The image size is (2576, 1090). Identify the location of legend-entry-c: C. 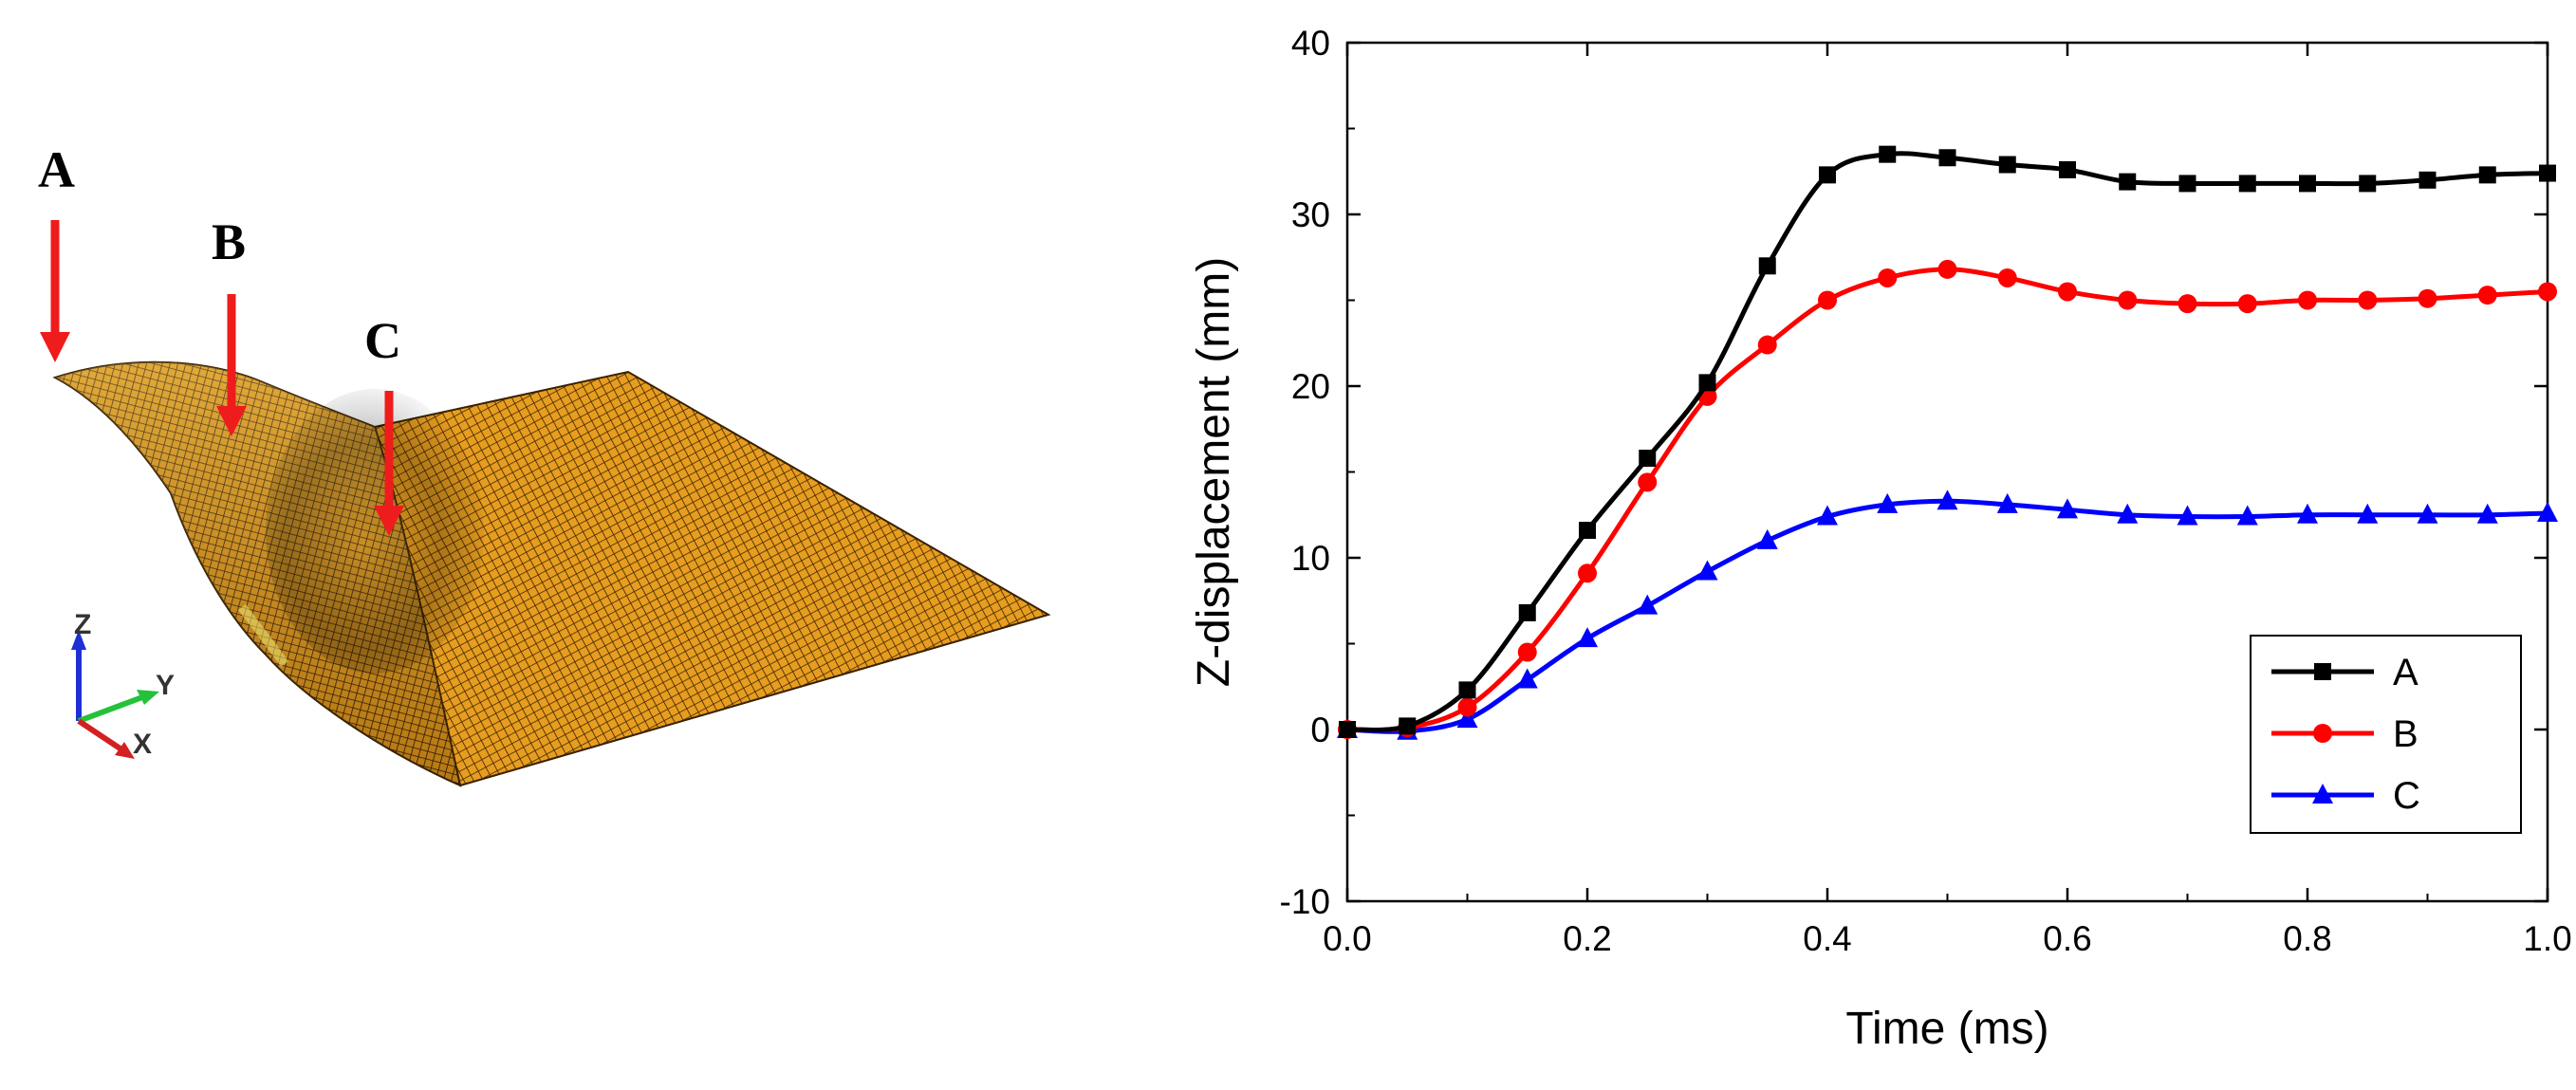
(2345, 796).